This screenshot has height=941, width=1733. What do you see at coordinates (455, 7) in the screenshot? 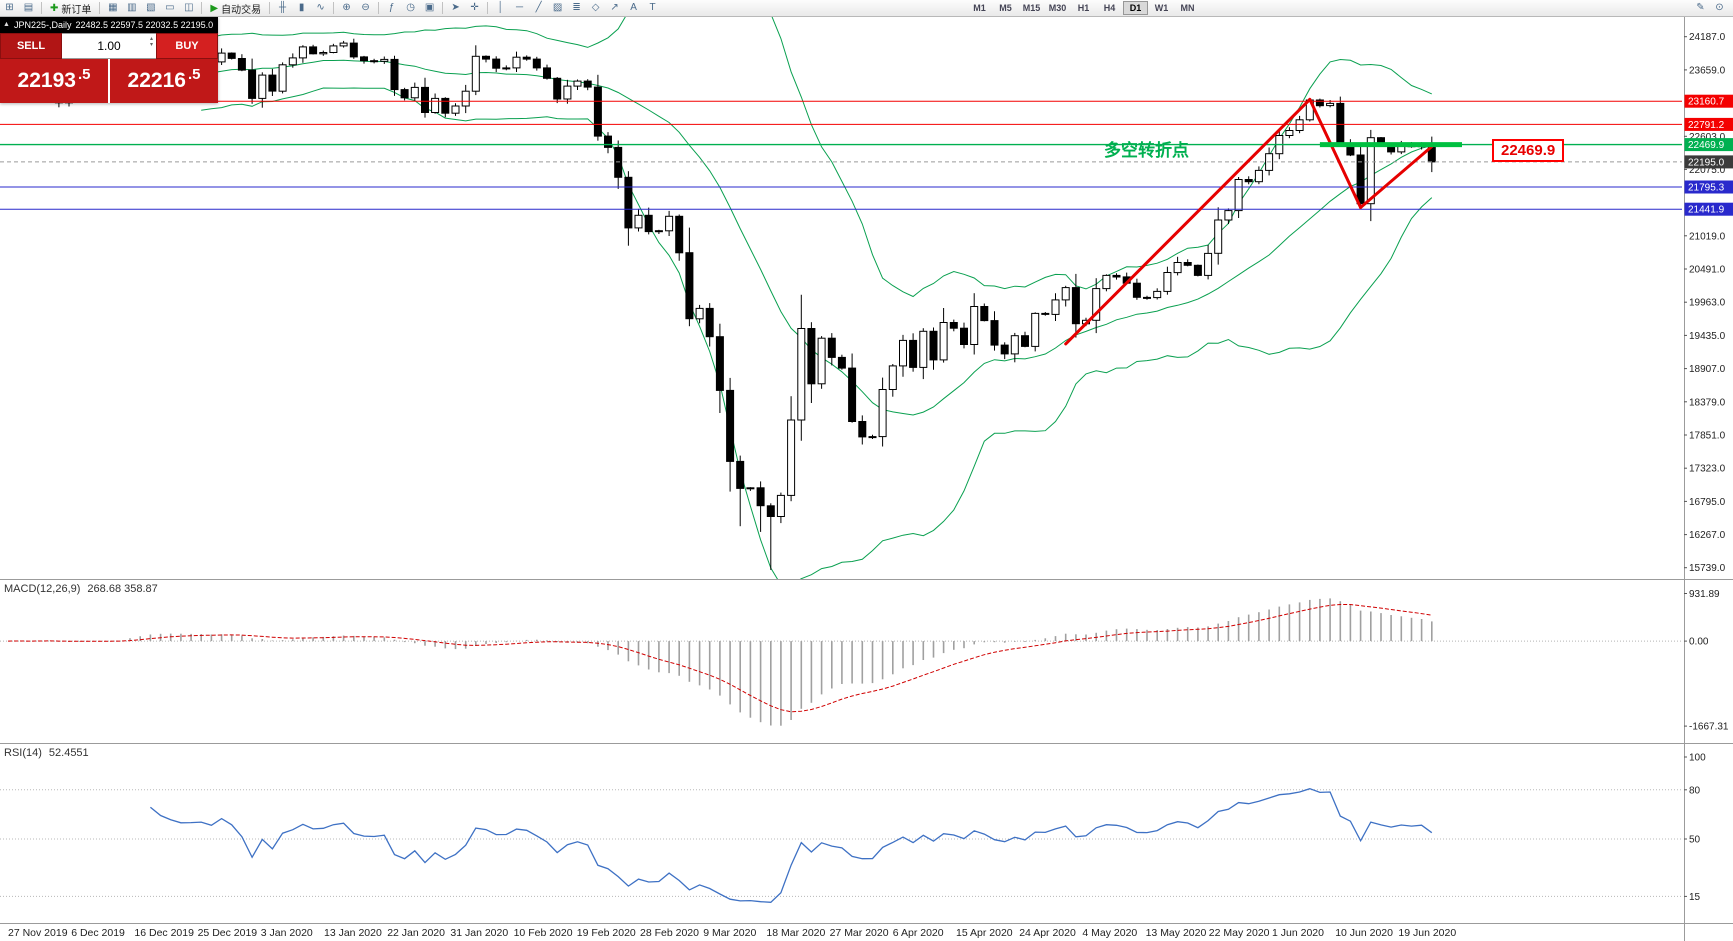
I see `cursor-icon: ➤` at bounding box center [455, 7].